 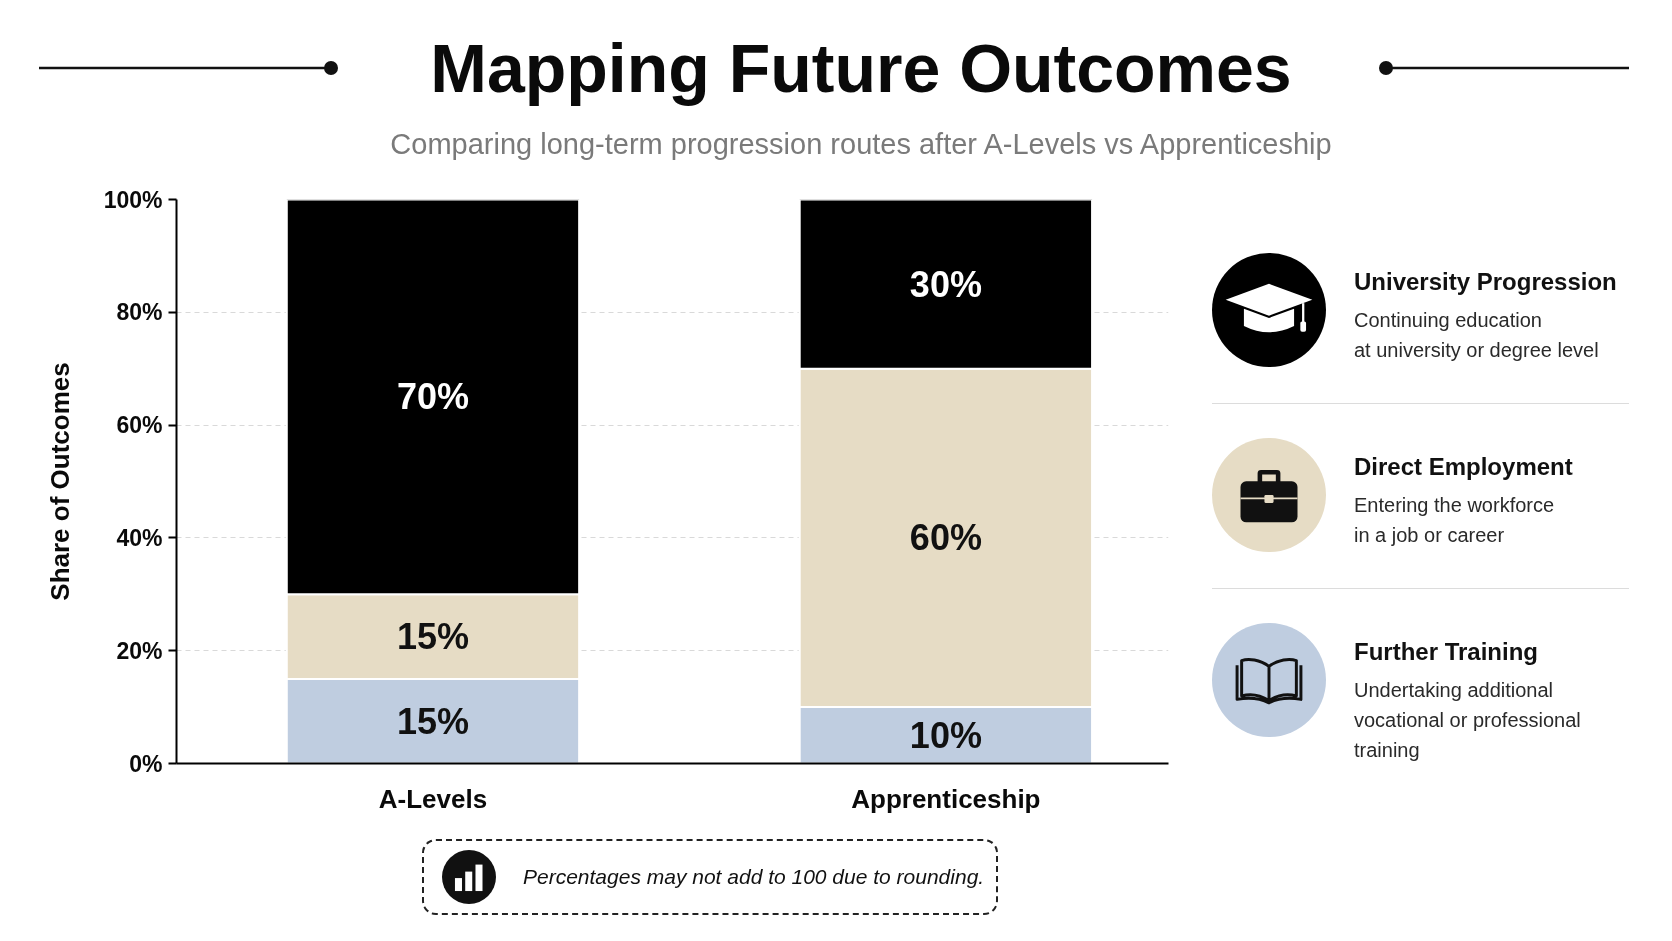 What do you see at coordinates (1485, 282) in the screenshot?
I see `text: University Progression` at bounding box center [1485, 282].